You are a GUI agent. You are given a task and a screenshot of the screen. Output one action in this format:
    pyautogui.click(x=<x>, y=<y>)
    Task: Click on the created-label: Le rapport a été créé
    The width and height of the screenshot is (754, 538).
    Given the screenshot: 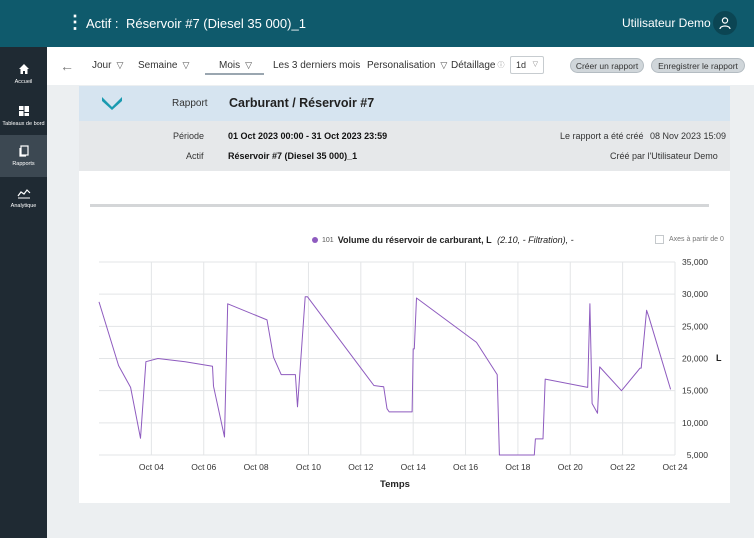 What is the action you would take?
    pyautogui.click(x=602, y=136)
    